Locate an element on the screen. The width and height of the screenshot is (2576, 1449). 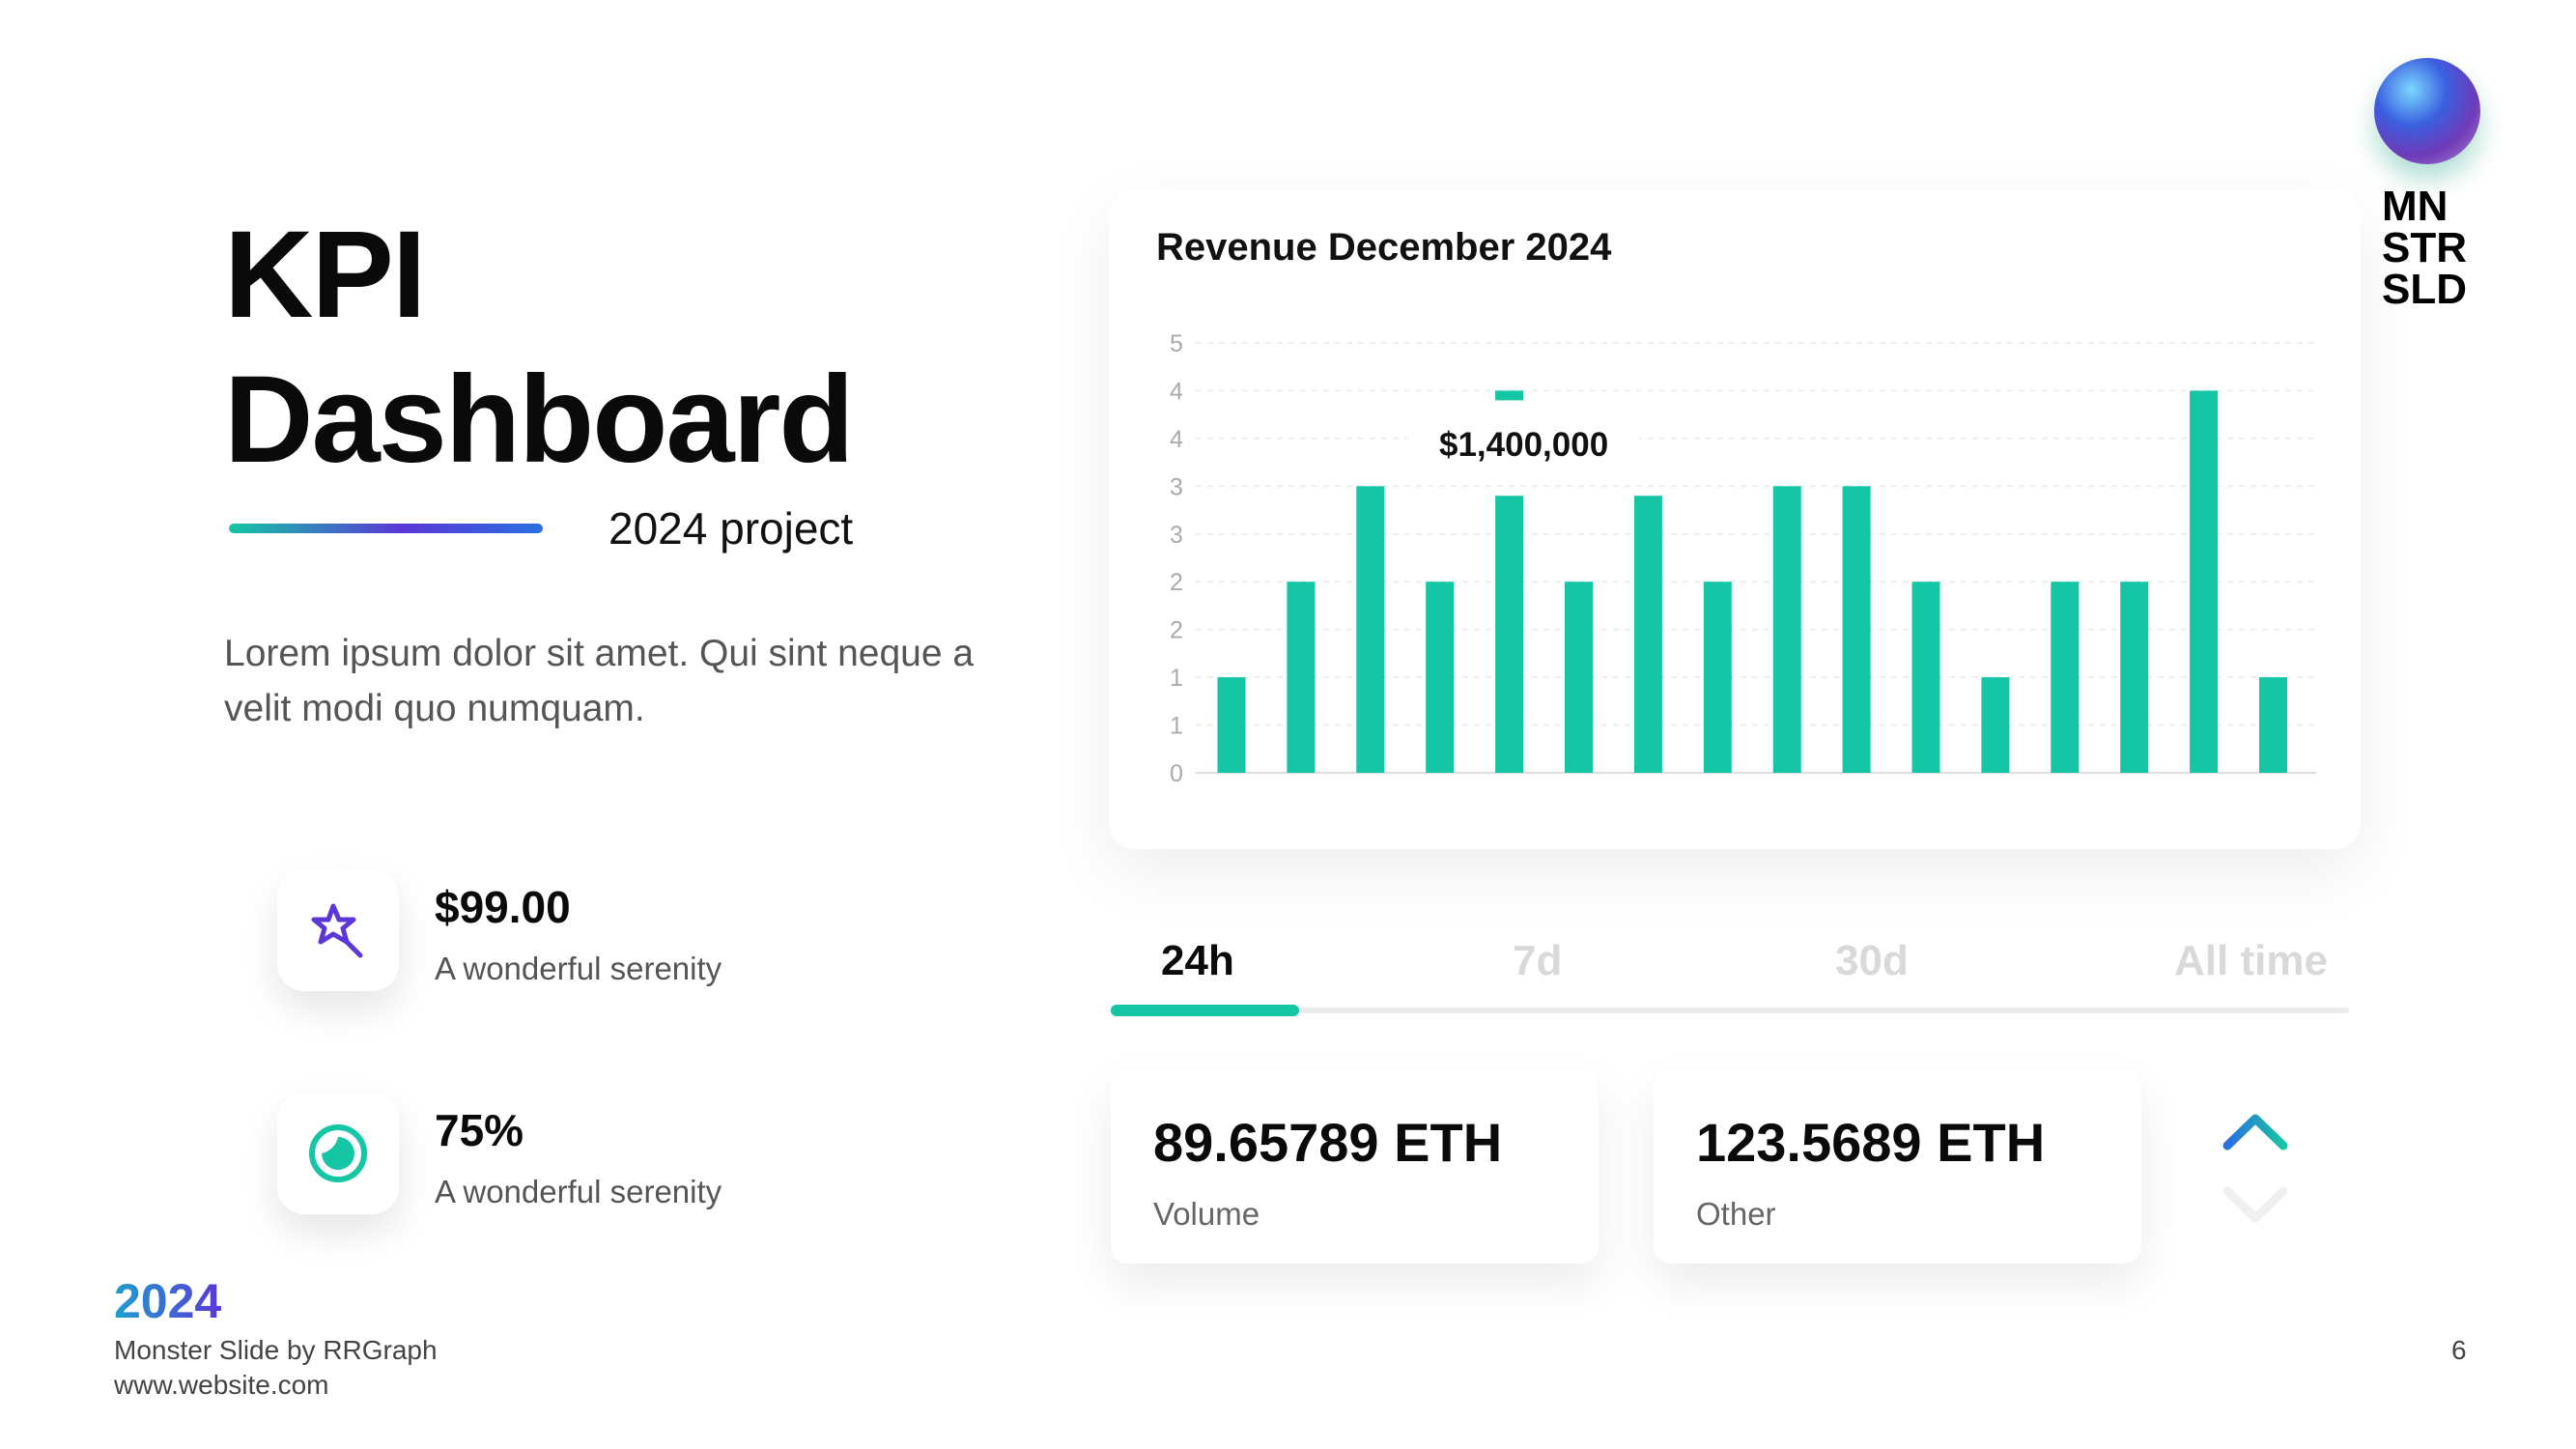
stat-value: 89.65789 ETH is located at coordinates (1328, 1142).